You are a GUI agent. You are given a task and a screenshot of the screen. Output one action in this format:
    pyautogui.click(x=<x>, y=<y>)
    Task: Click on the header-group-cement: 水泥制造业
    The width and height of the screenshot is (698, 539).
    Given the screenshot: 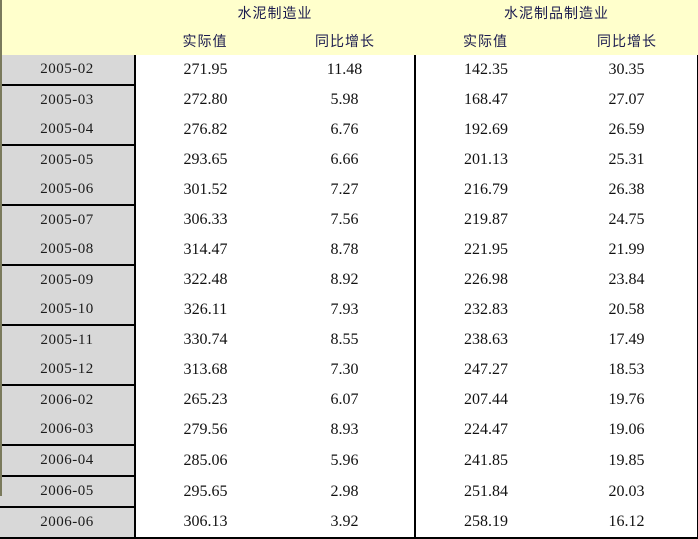 What is the action you would take?
    pyautogui.click(x=275, y=13)
    